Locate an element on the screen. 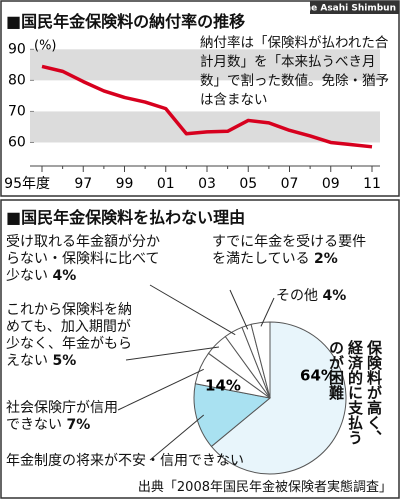  title-text: 国民年金保険料の納付率の推移 is located at coordinates (133, 21).